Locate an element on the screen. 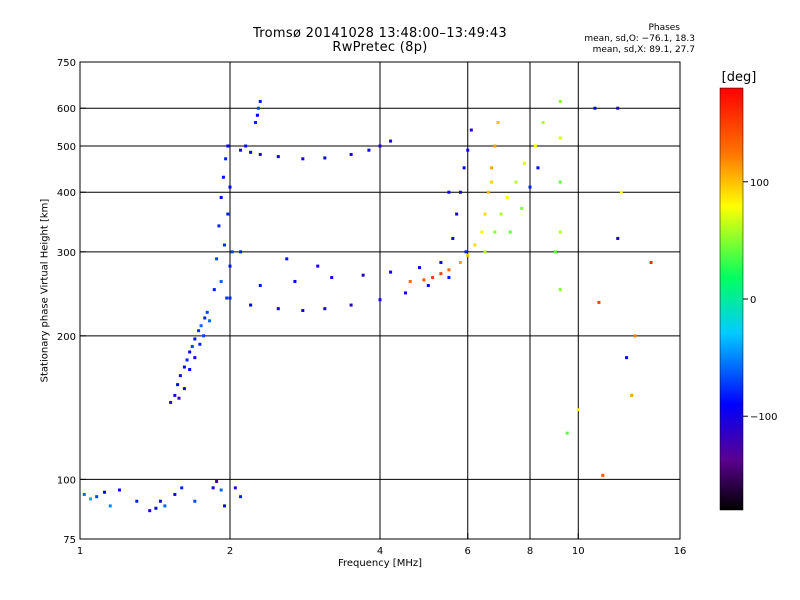  y-axis-ticks: 75 100 200 300 400 500 600 750 is located at coordinates (71, 302).